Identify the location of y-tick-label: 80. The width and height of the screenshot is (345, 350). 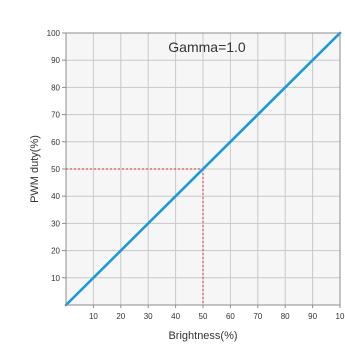
(55, 87).